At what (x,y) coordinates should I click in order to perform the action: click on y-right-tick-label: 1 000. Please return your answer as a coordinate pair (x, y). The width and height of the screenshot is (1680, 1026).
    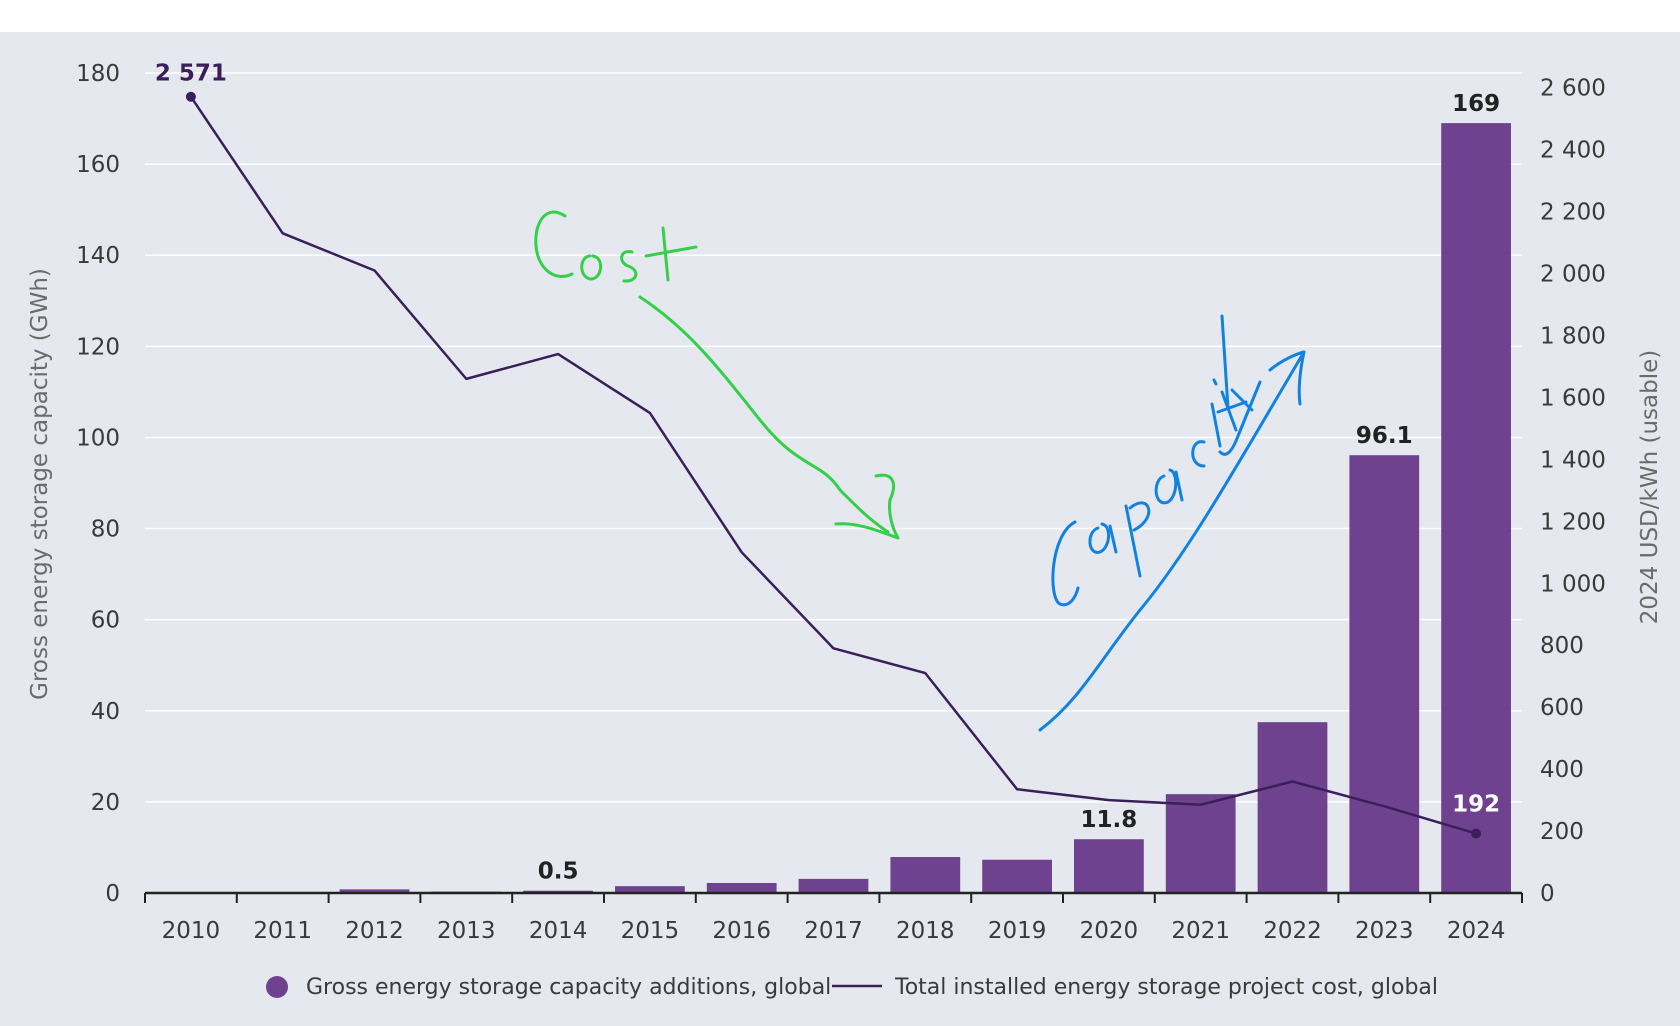
    Looking at the image, I should click on (1573, 584).